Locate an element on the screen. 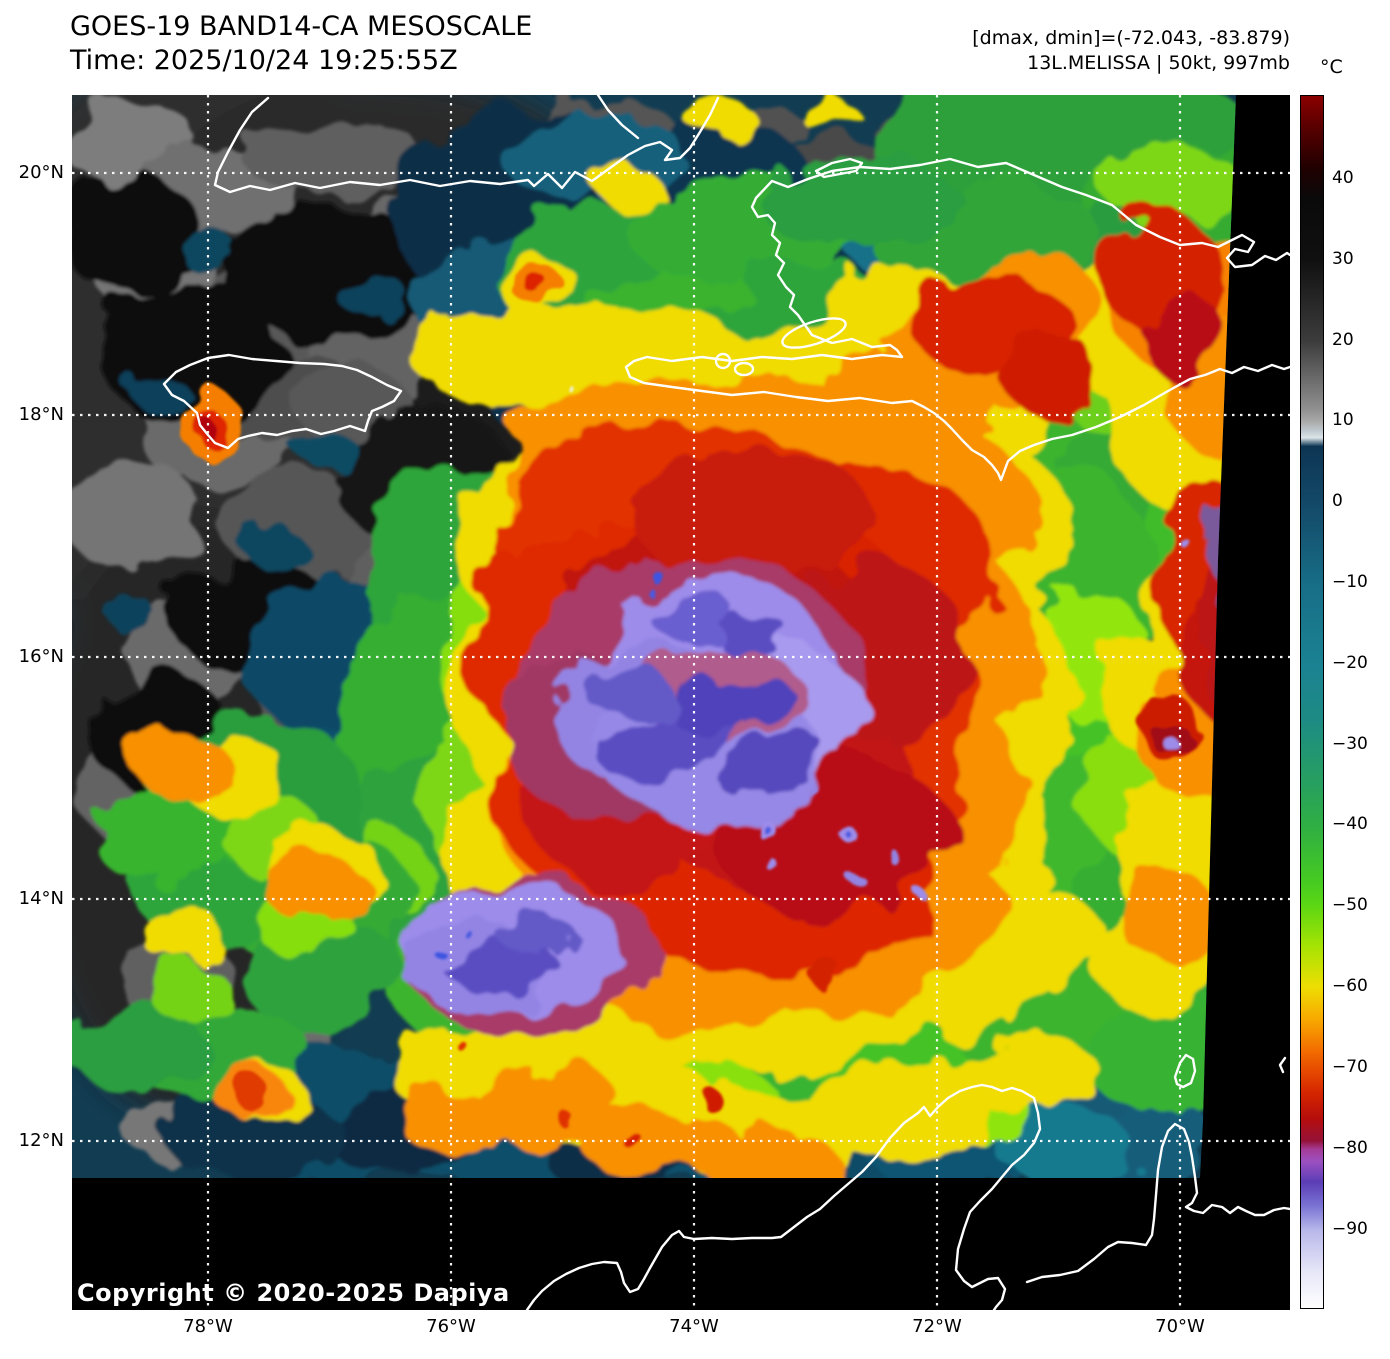  lon-label-70w: 70°W is located at coordinates (1180, 1326).